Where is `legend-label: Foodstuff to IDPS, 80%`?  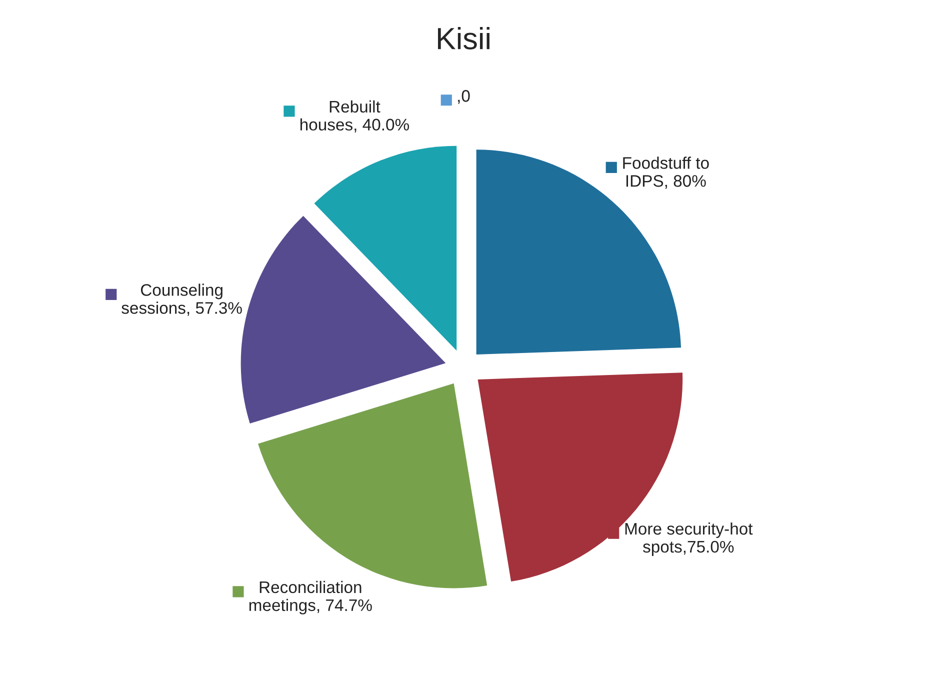 legend-label: Foodstuff to IDPS, 80% is located at coordinates (666, 172).